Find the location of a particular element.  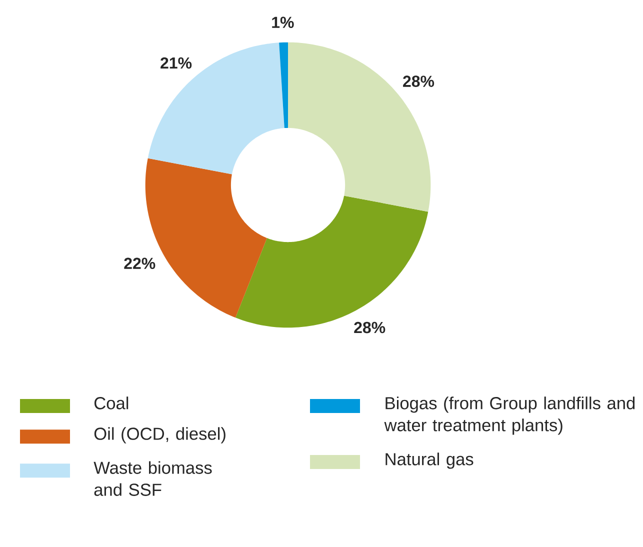

data-label: 21% is located at coordinates (176, 63).